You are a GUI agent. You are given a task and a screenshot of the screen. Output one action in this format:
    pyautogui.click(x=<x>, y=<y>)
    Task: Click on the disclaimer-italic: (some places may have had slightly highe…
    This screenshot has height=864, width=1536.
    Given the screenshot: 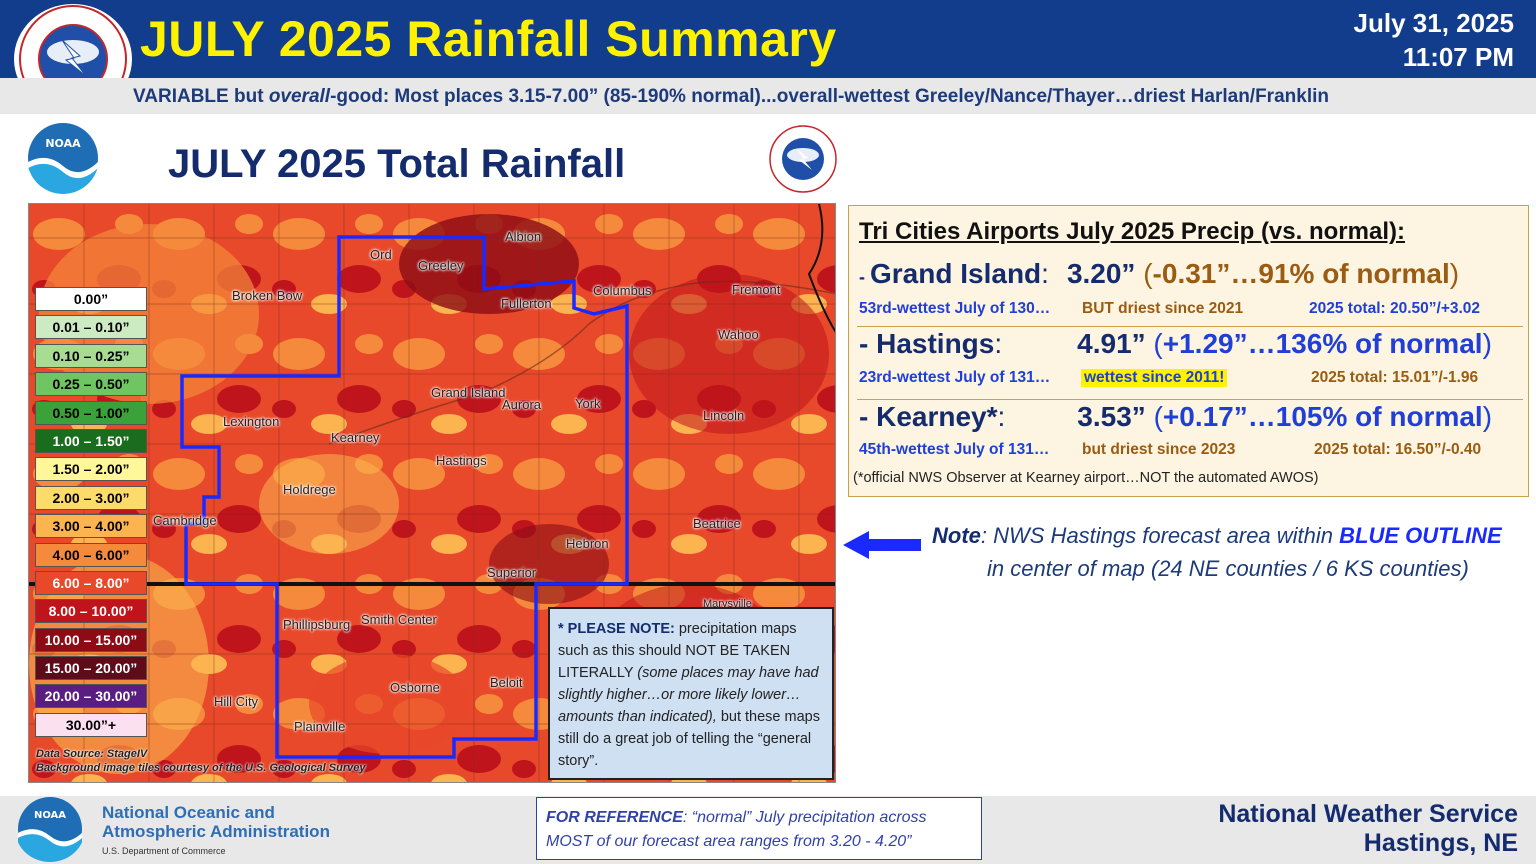 What is the action you would take?
    pyautogui.click(x=688, y=695)
    